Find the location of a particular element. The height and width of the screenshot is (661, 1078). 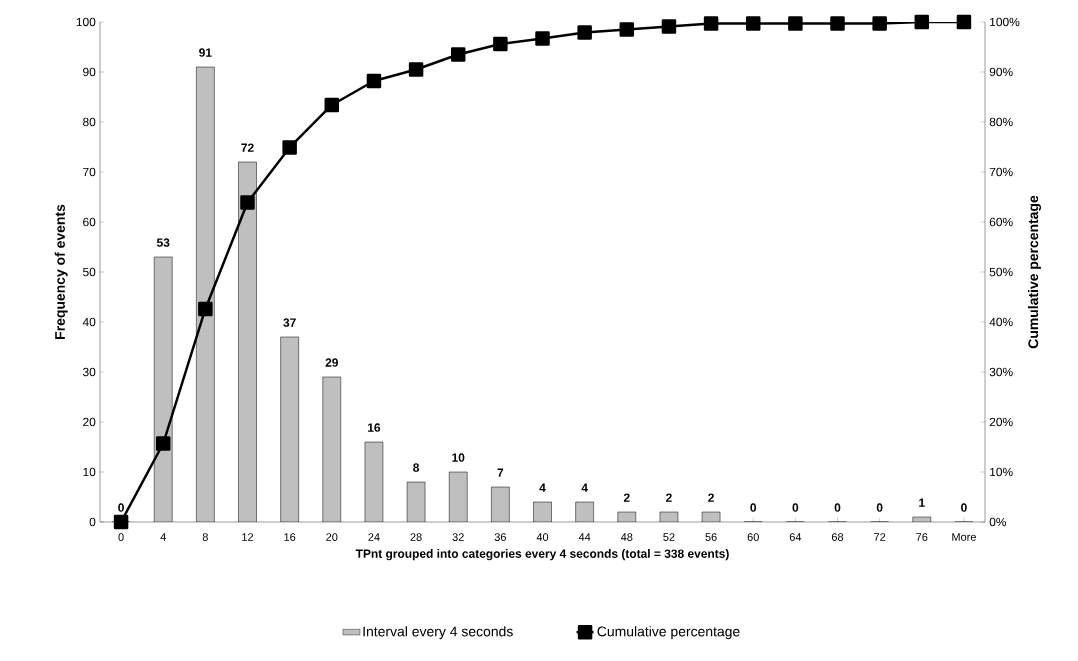

x-tick-label: 48 is located at coordinates (626, 537).